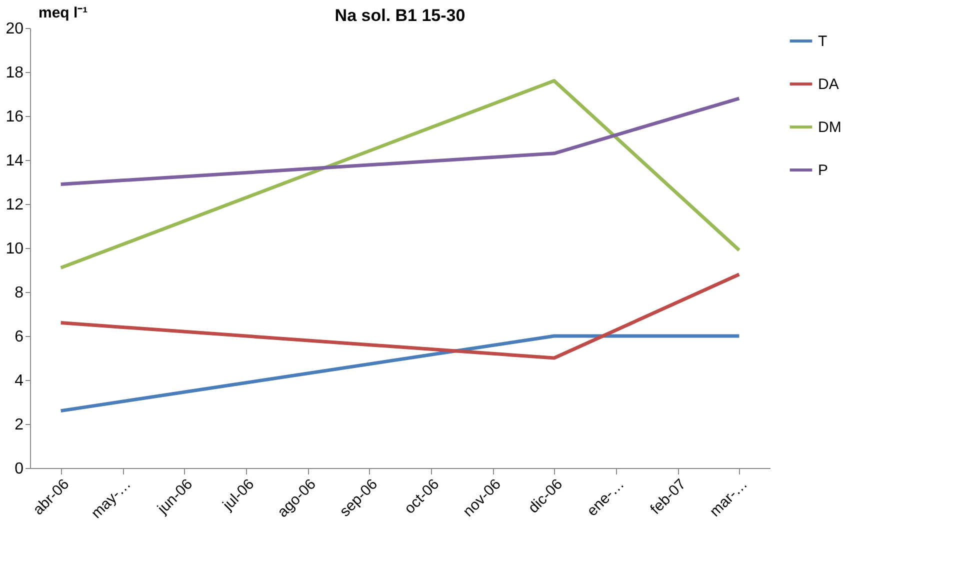  Describe the element at coordinates (19, 381) in the screenshot. I see `y-tick-label: 4` at that location.